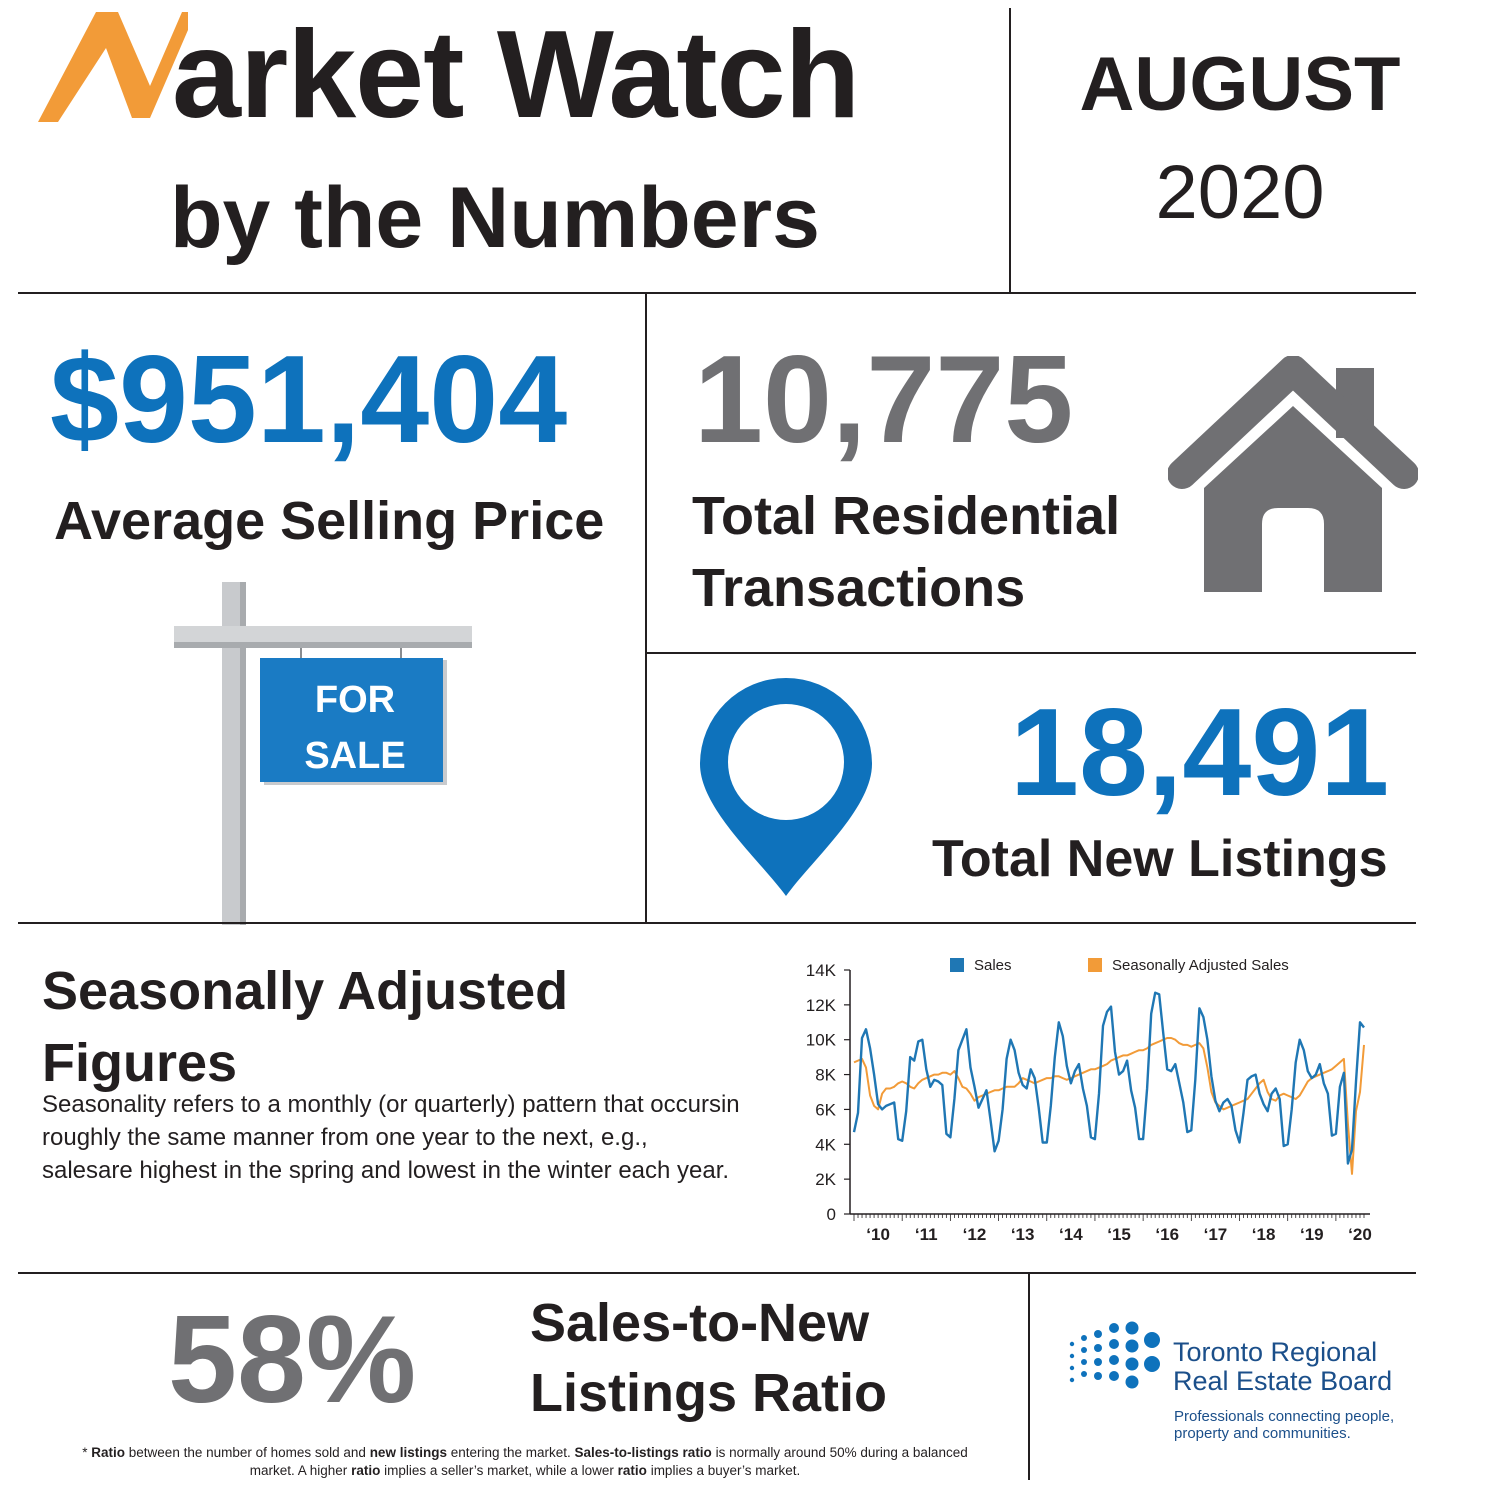  What do you see at coordinates (1312, 1234) in the screenshot?
I see `x-tick-label: ‘19` at bounding box center [1312, 1234].